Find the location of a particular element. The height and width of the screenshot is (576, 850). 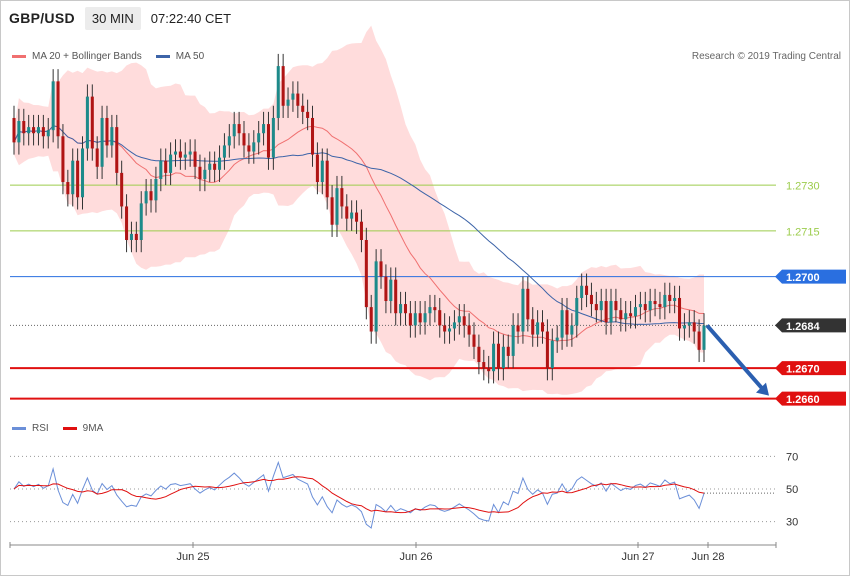

rsi-tick-label: 70 is located at coordinates (792, 457).